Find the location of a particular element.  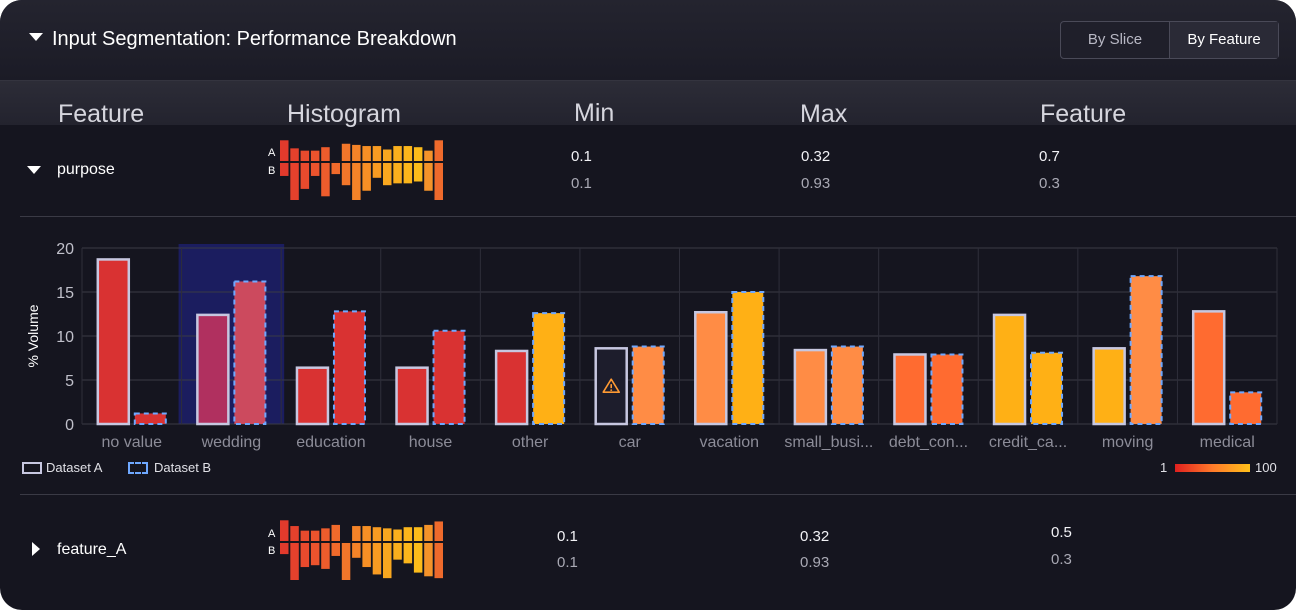

by-feature-button: By Feature is located at coordinates (1224, 40).